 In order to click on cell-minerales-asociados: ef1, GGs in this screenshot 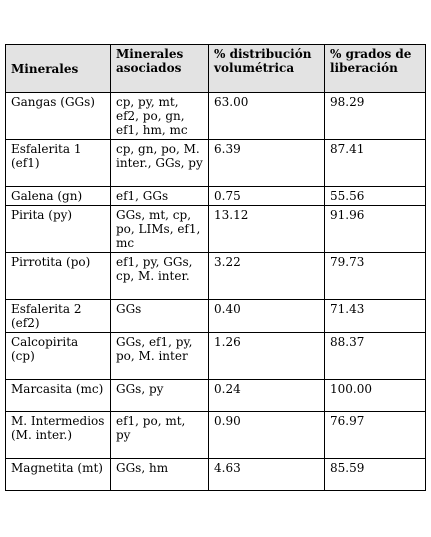, I will do `click(159, 196)`.